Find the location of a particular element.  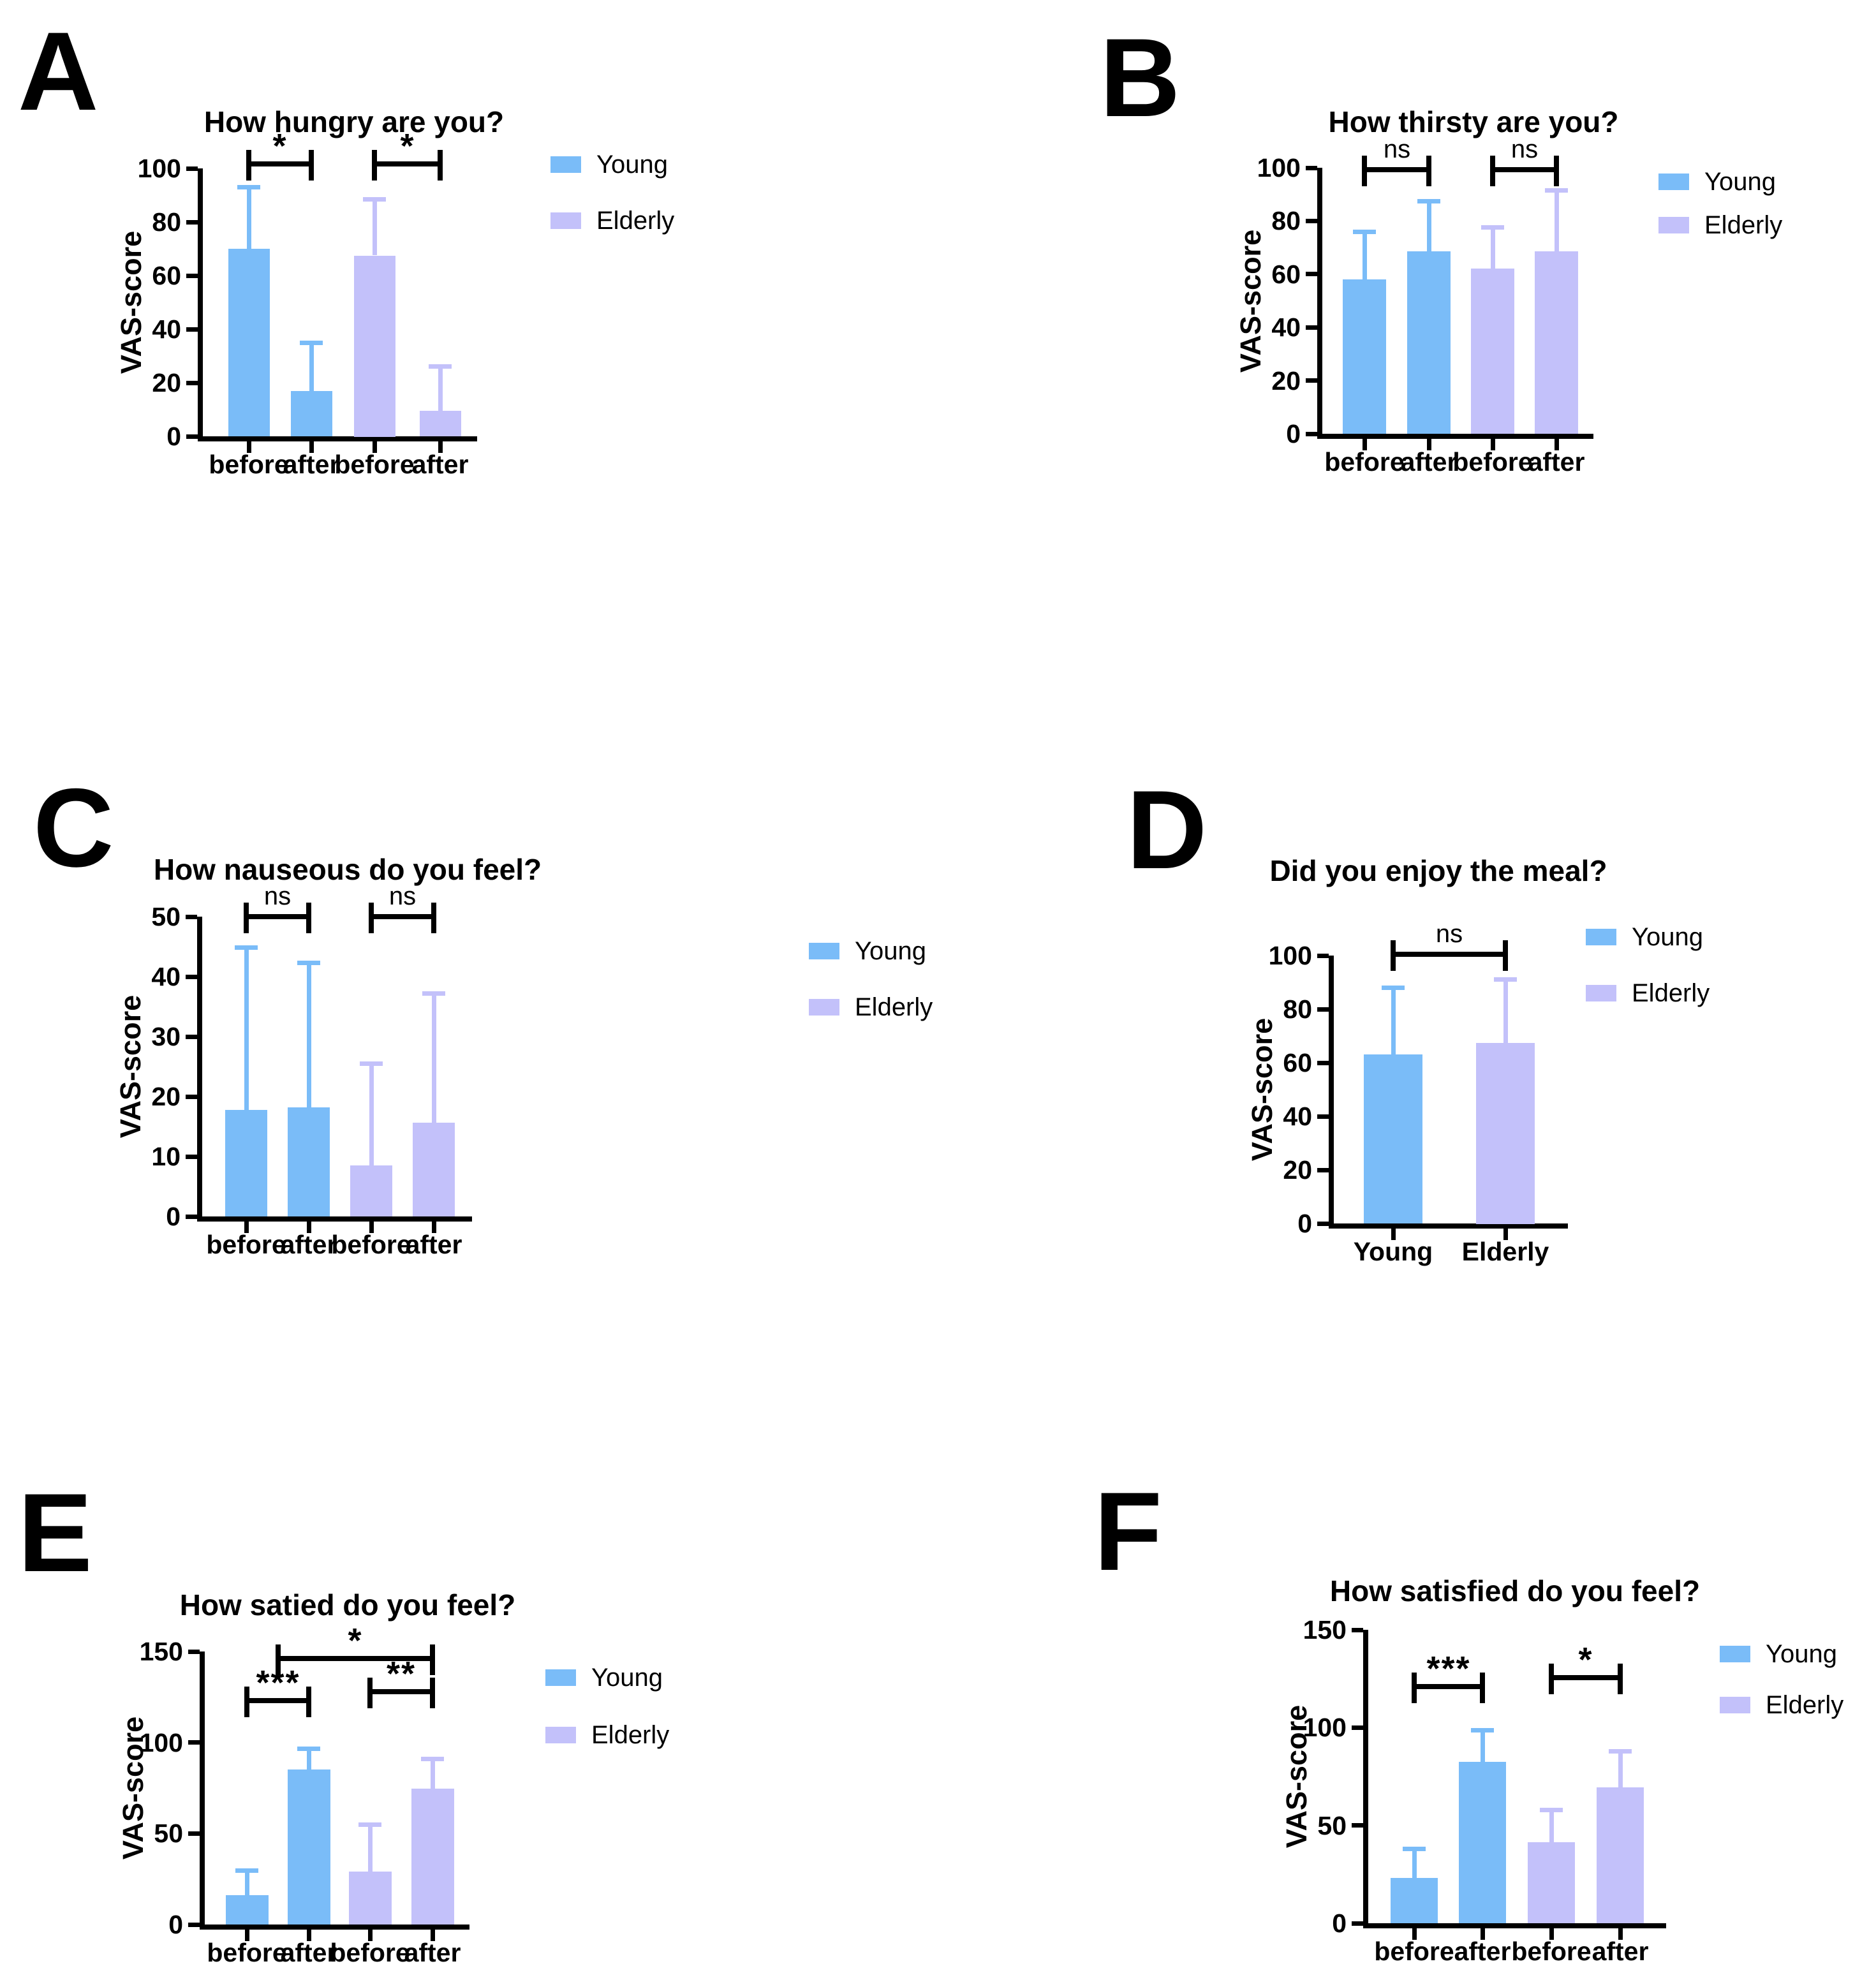

panel-c-letter: C is located at coordinates (73, 828).